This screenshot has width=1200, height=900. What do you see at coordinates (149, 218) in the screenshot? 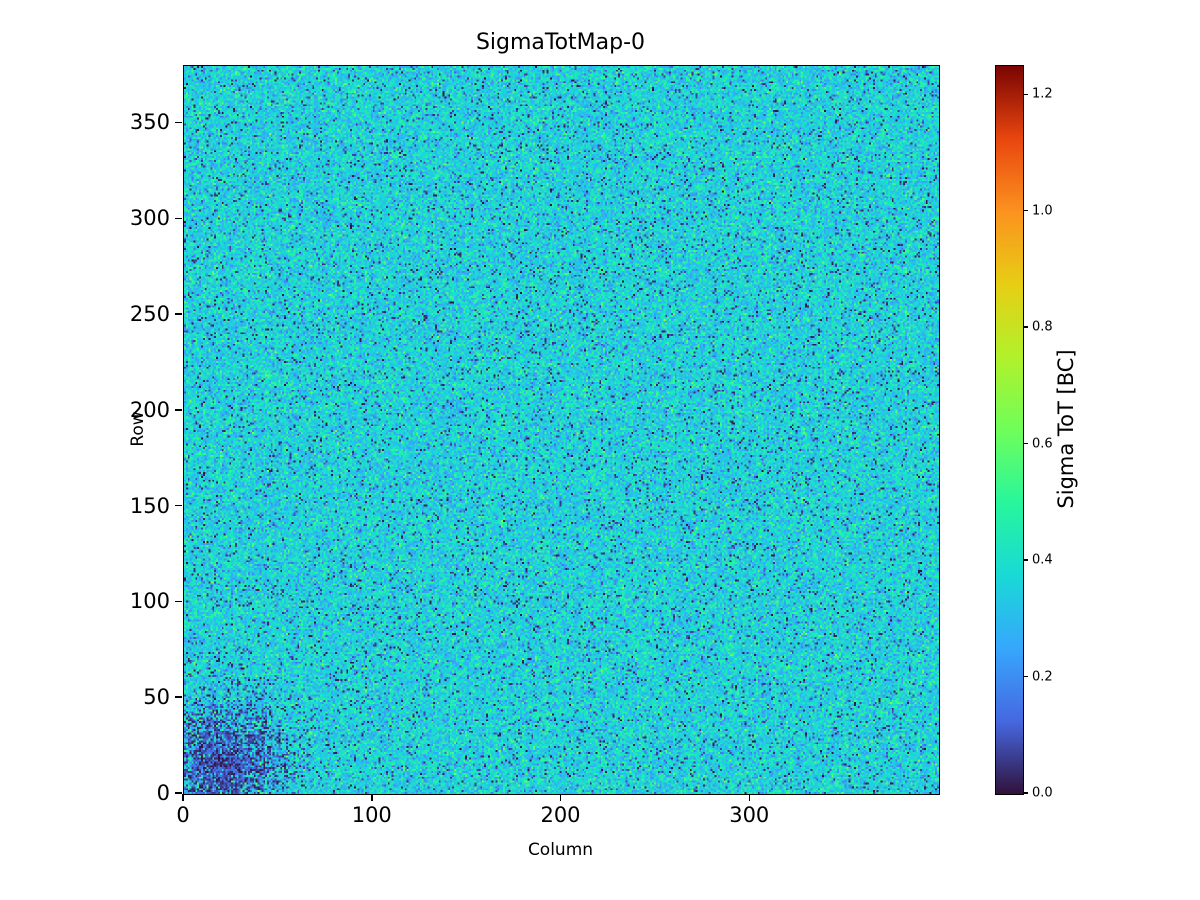
I see `y-tick-label: 300` at bounding box center [149, 218].